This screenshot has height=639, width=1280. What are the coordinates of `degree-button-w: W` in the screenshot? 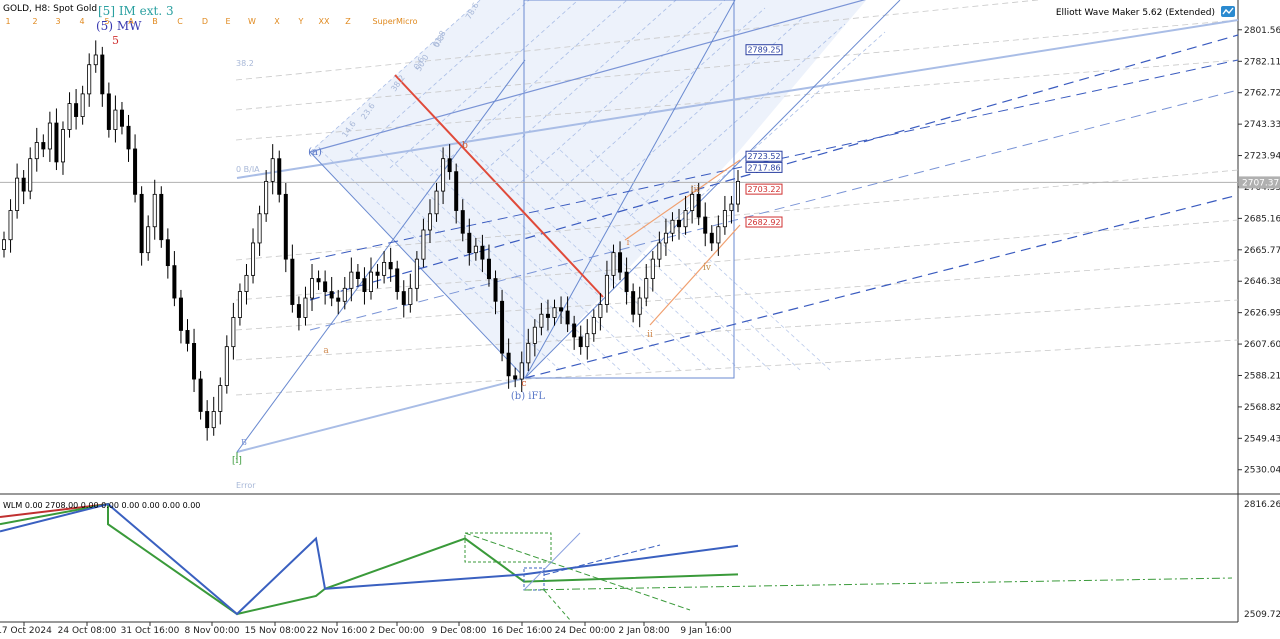 It's located at (252, 21).